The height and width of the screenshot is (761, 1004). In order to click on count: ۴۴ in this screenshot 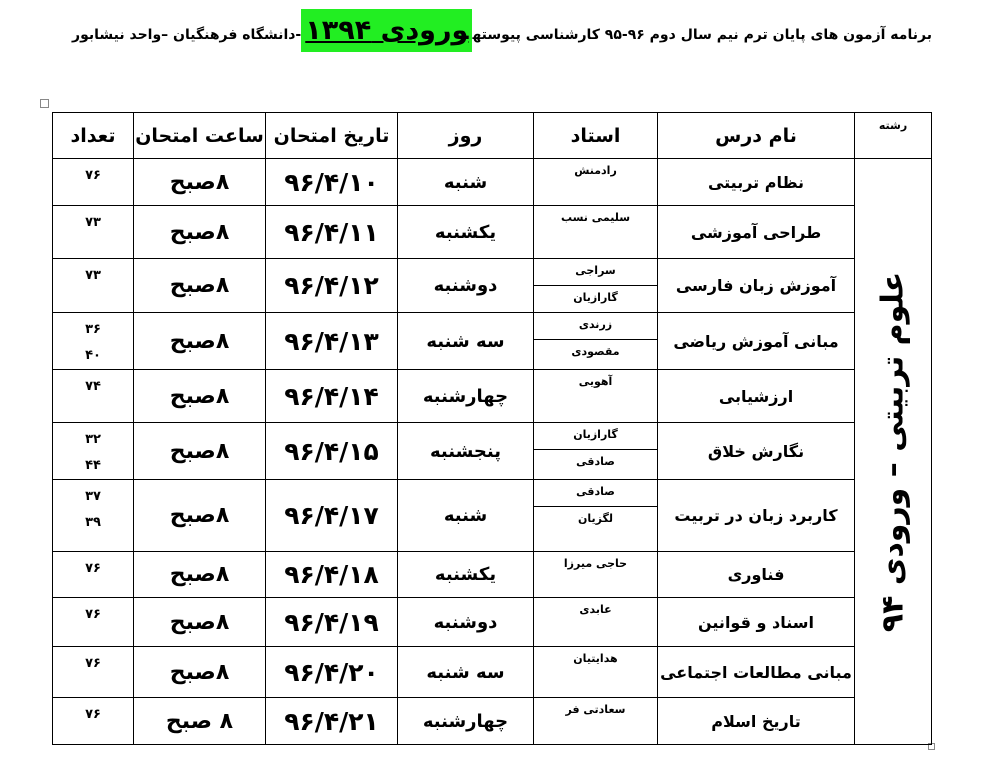, I will do `click(93, 465)`.